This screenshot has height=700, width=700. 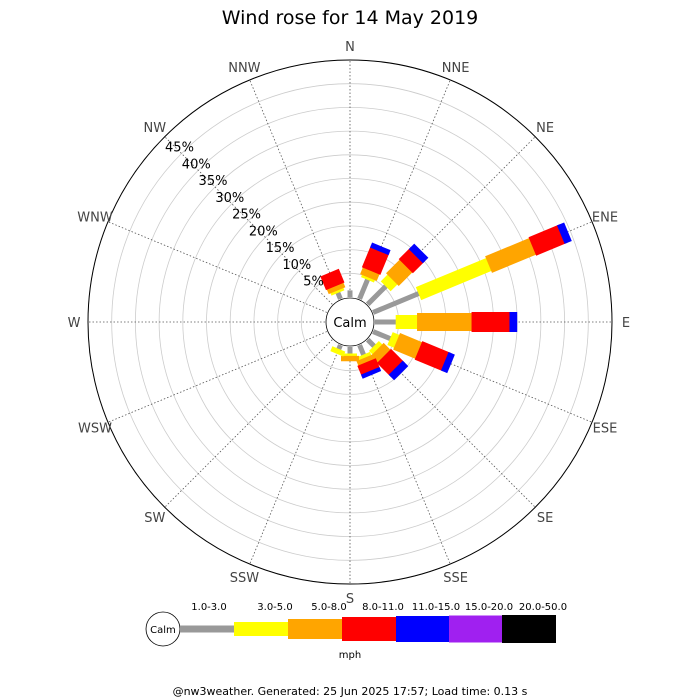 I want to click on ring-label-30: 30%, so click(x=229, y=198).